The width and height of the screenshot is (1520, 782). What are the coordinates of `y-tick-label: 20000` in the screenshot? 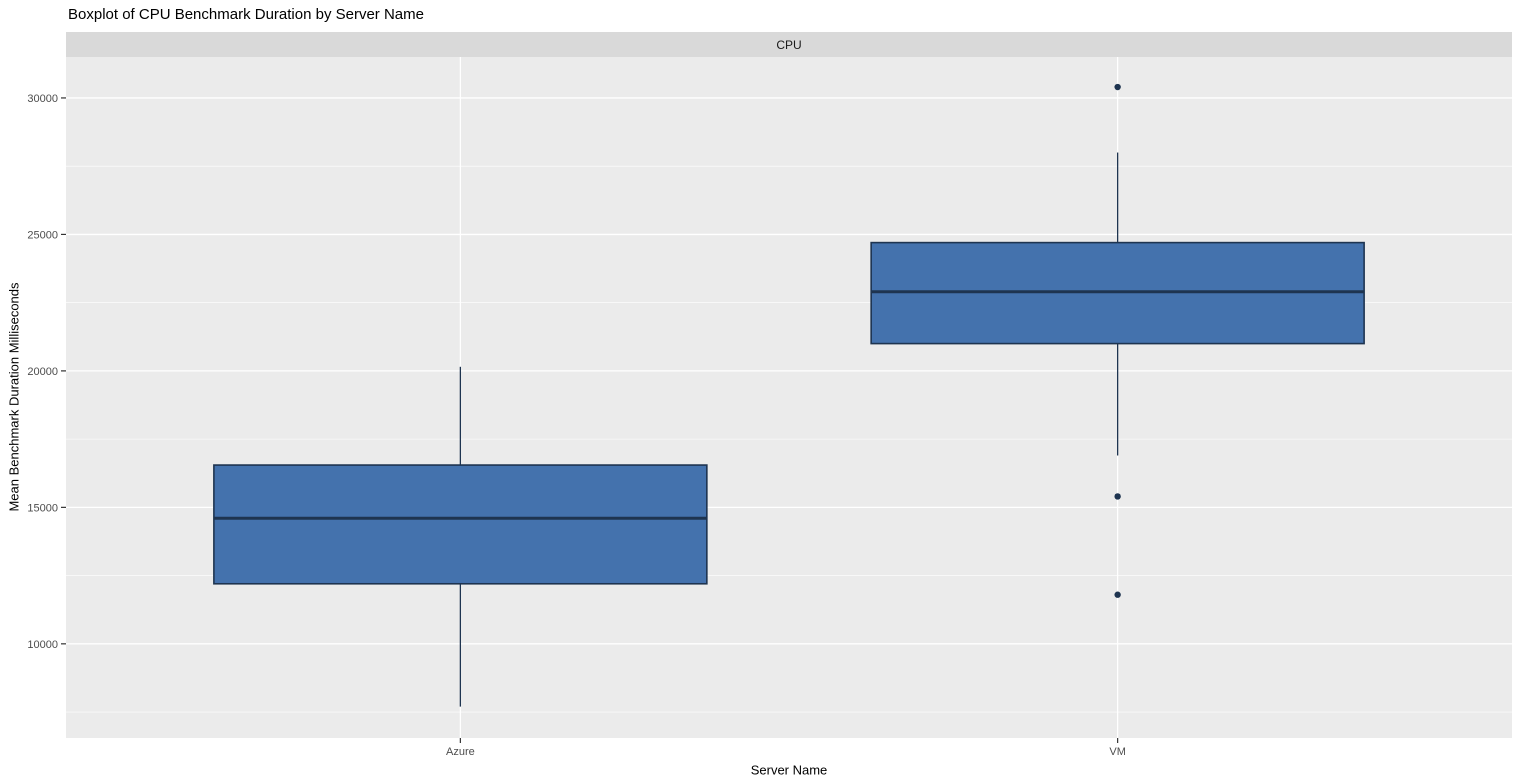 It's located at (42, 372).